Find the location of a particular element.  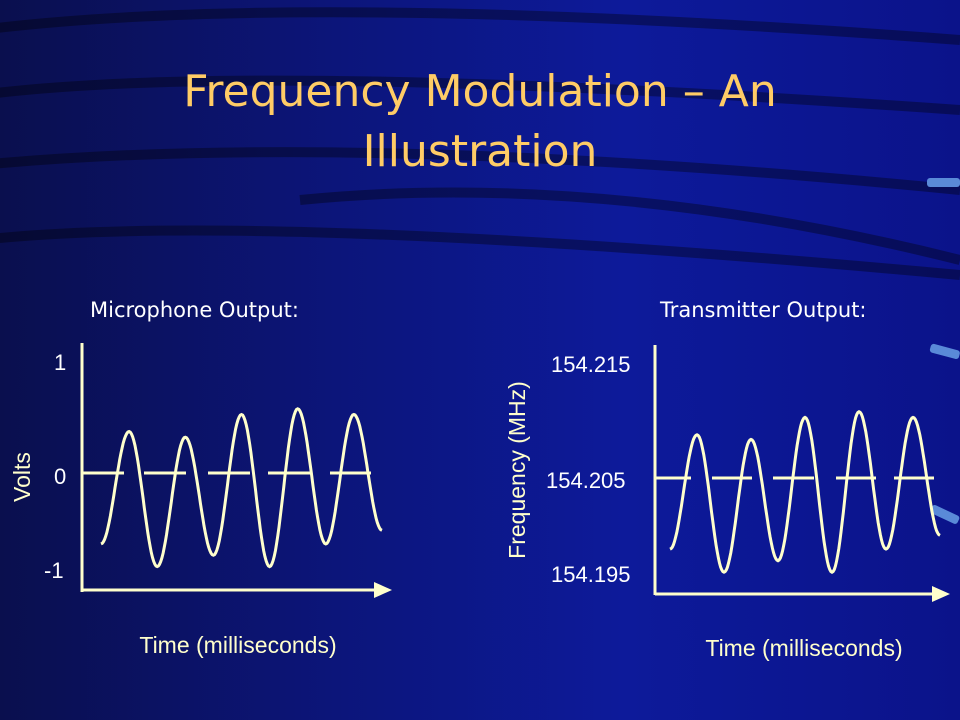

y-tick-label-top: 1 is located at coordinates (60, 362).